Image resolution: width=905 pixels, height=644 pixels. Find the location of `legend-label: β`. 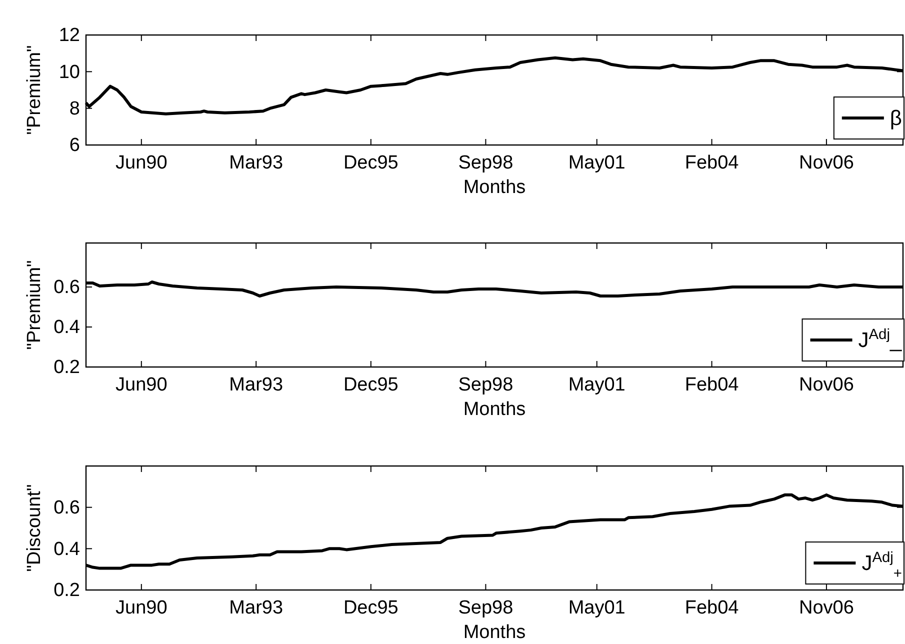

legend-label: β is located at coordinates (896, 118).